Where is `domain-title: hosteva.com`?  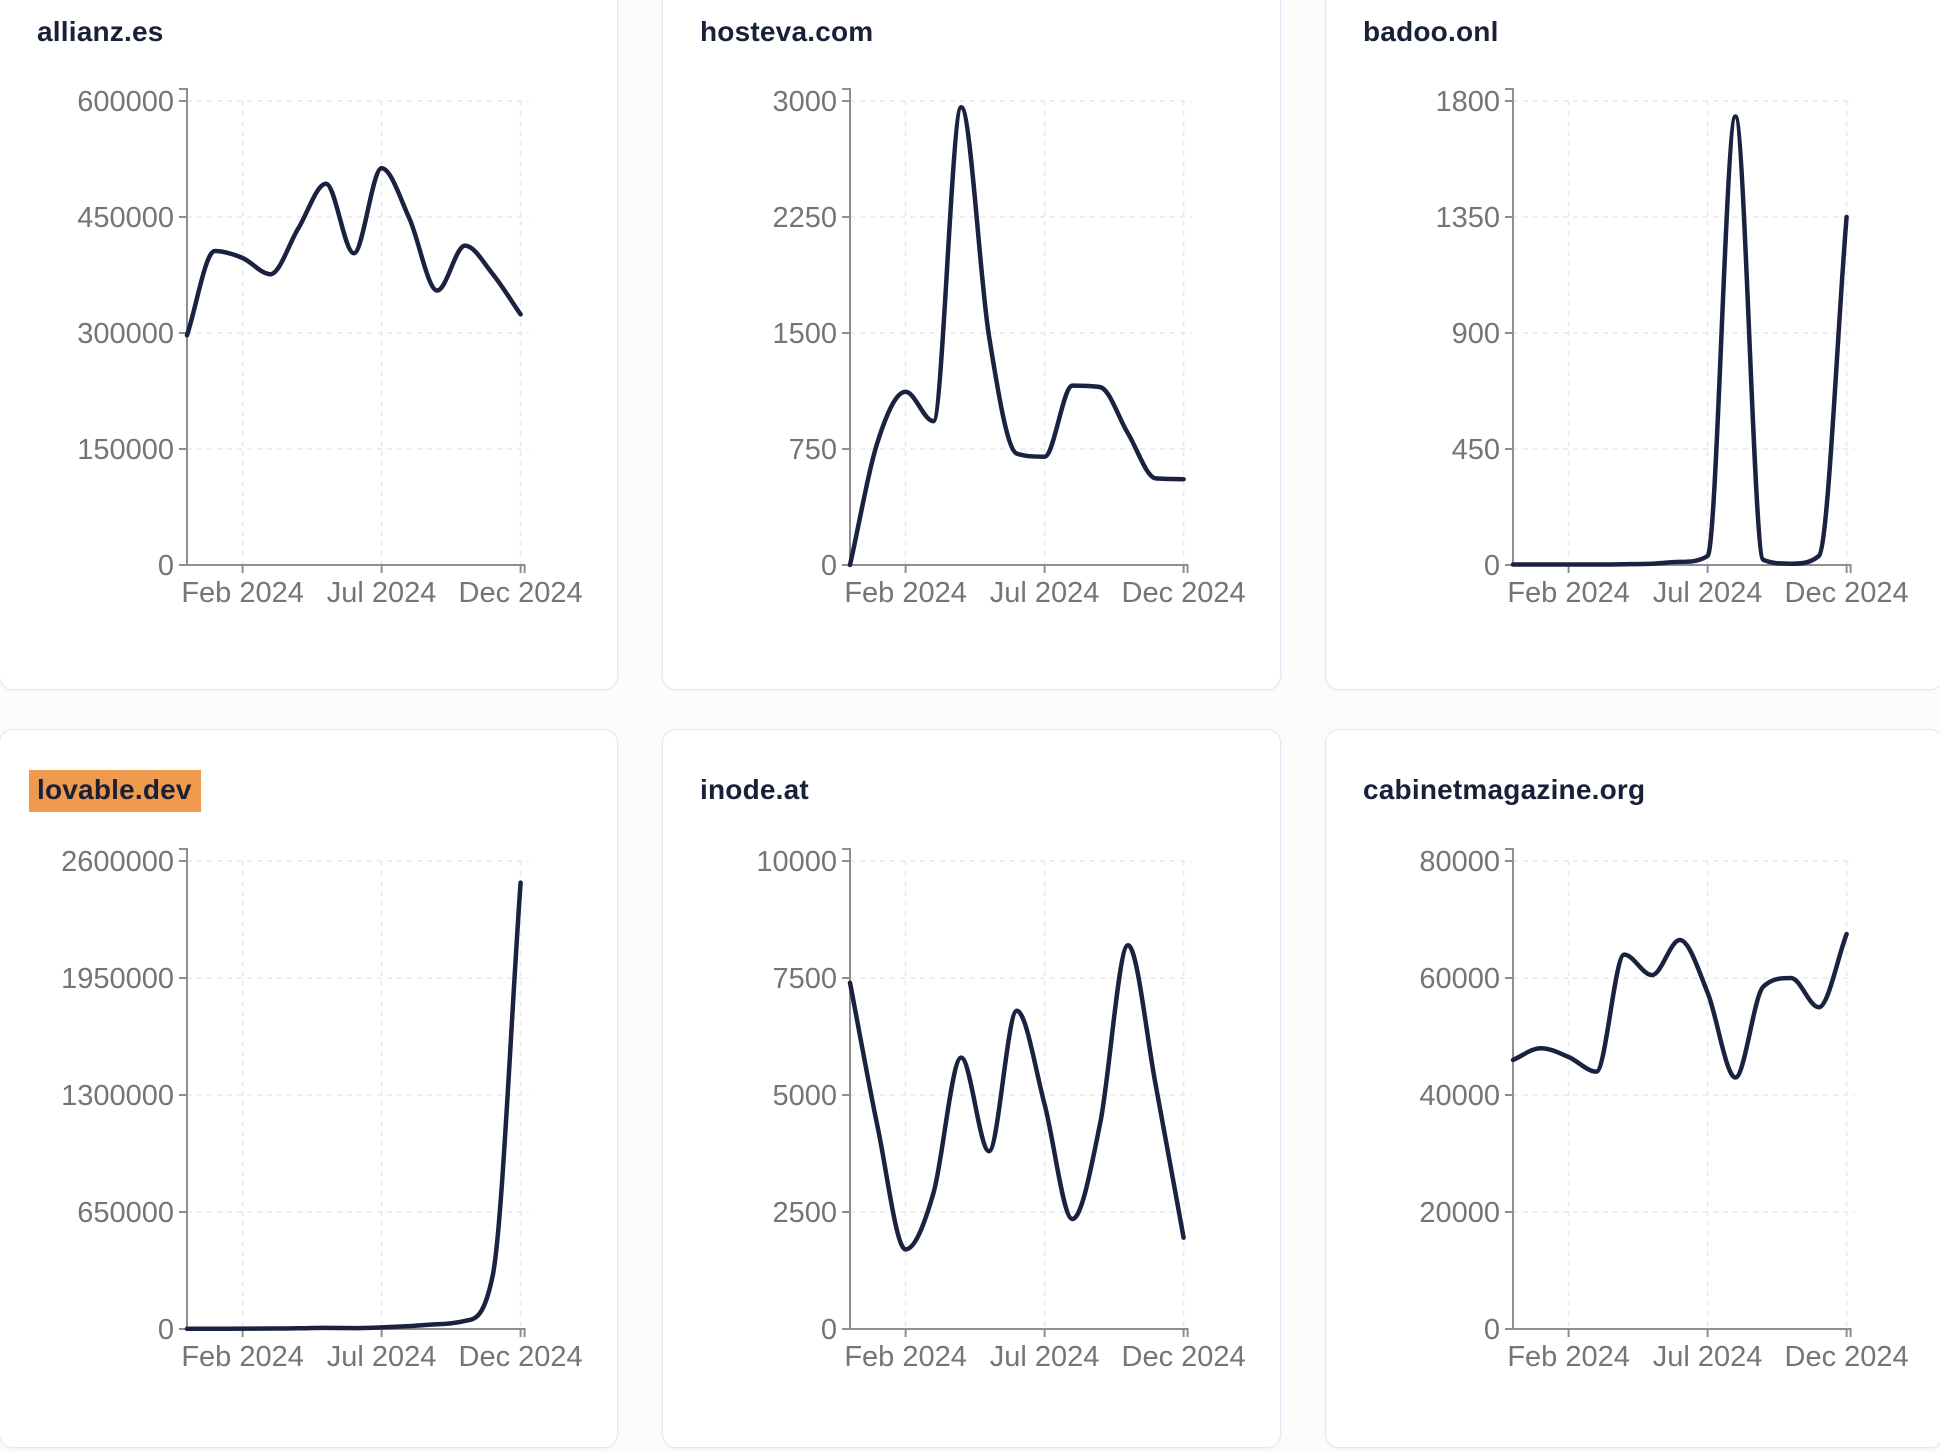 domain-title: hosteva.com is located at coordinates (787, 31).